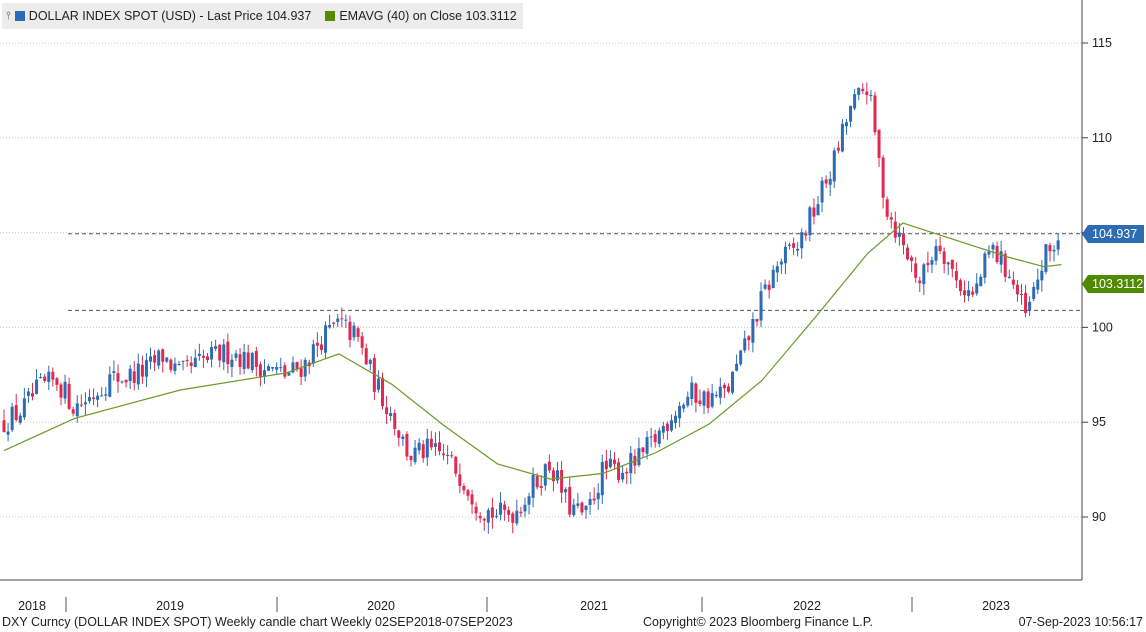 The width and height of the screenshot is (1146, 632). What do you see at coordinates (32, 606) in the screenshot?
I see `x-tick-label: 2018` at bounding box center [32, 606].